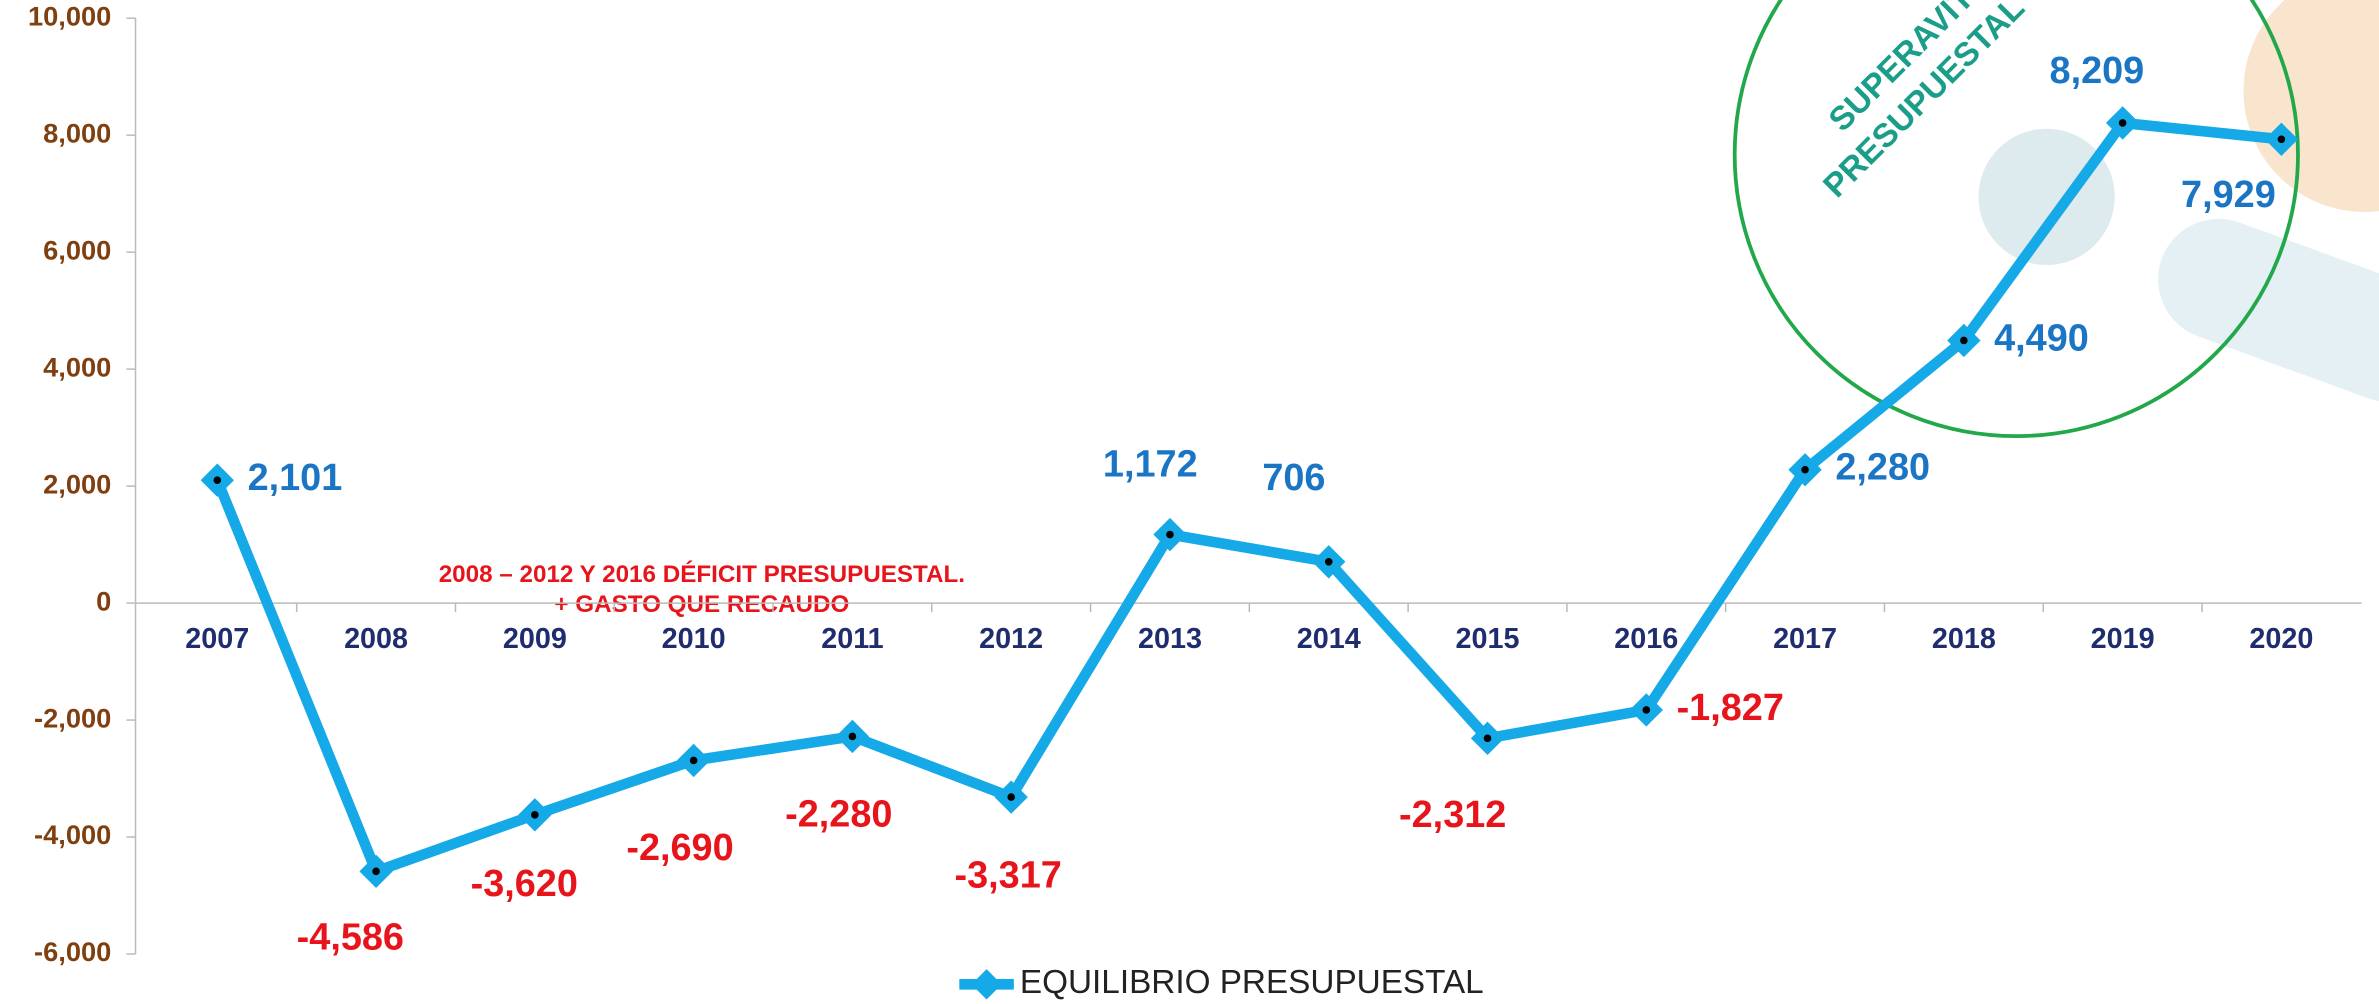 The image size is (2379, 1004). I want to click on data-label: -2,312, so click(1452, 815).